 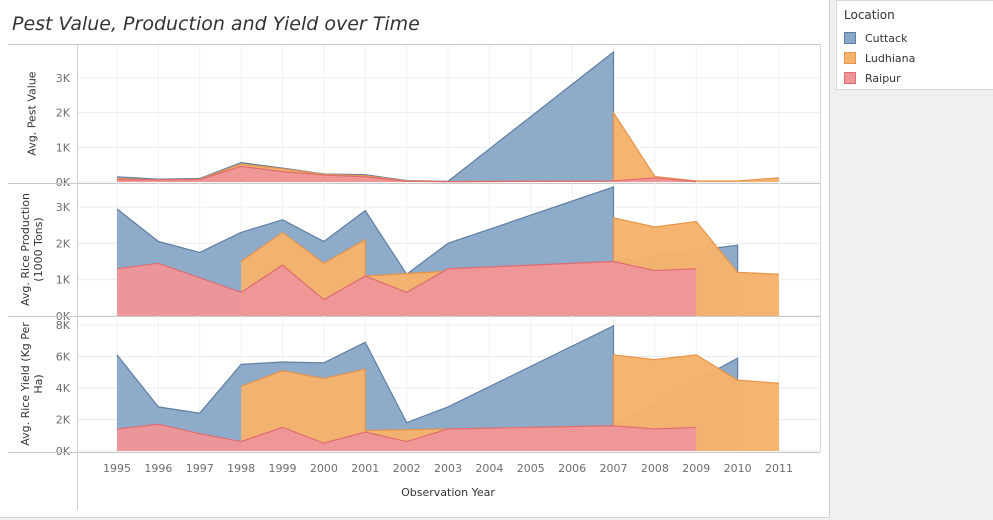 I want to click on y-axis-title: Ha), so click(x=38, y=383).